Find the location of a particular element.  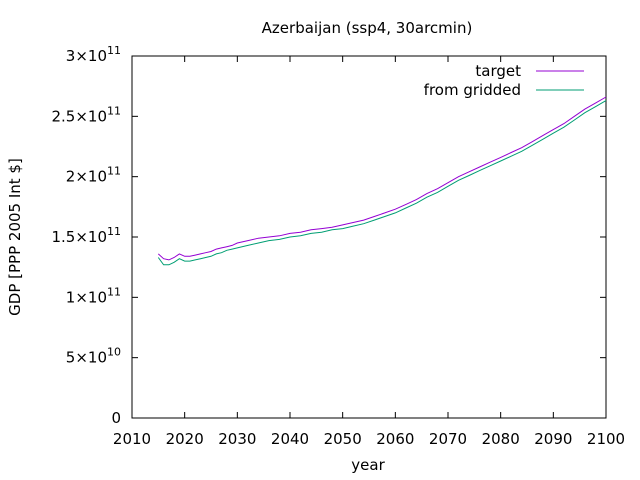

x-tick-label: 2030 is located at coordinates (237, 439).